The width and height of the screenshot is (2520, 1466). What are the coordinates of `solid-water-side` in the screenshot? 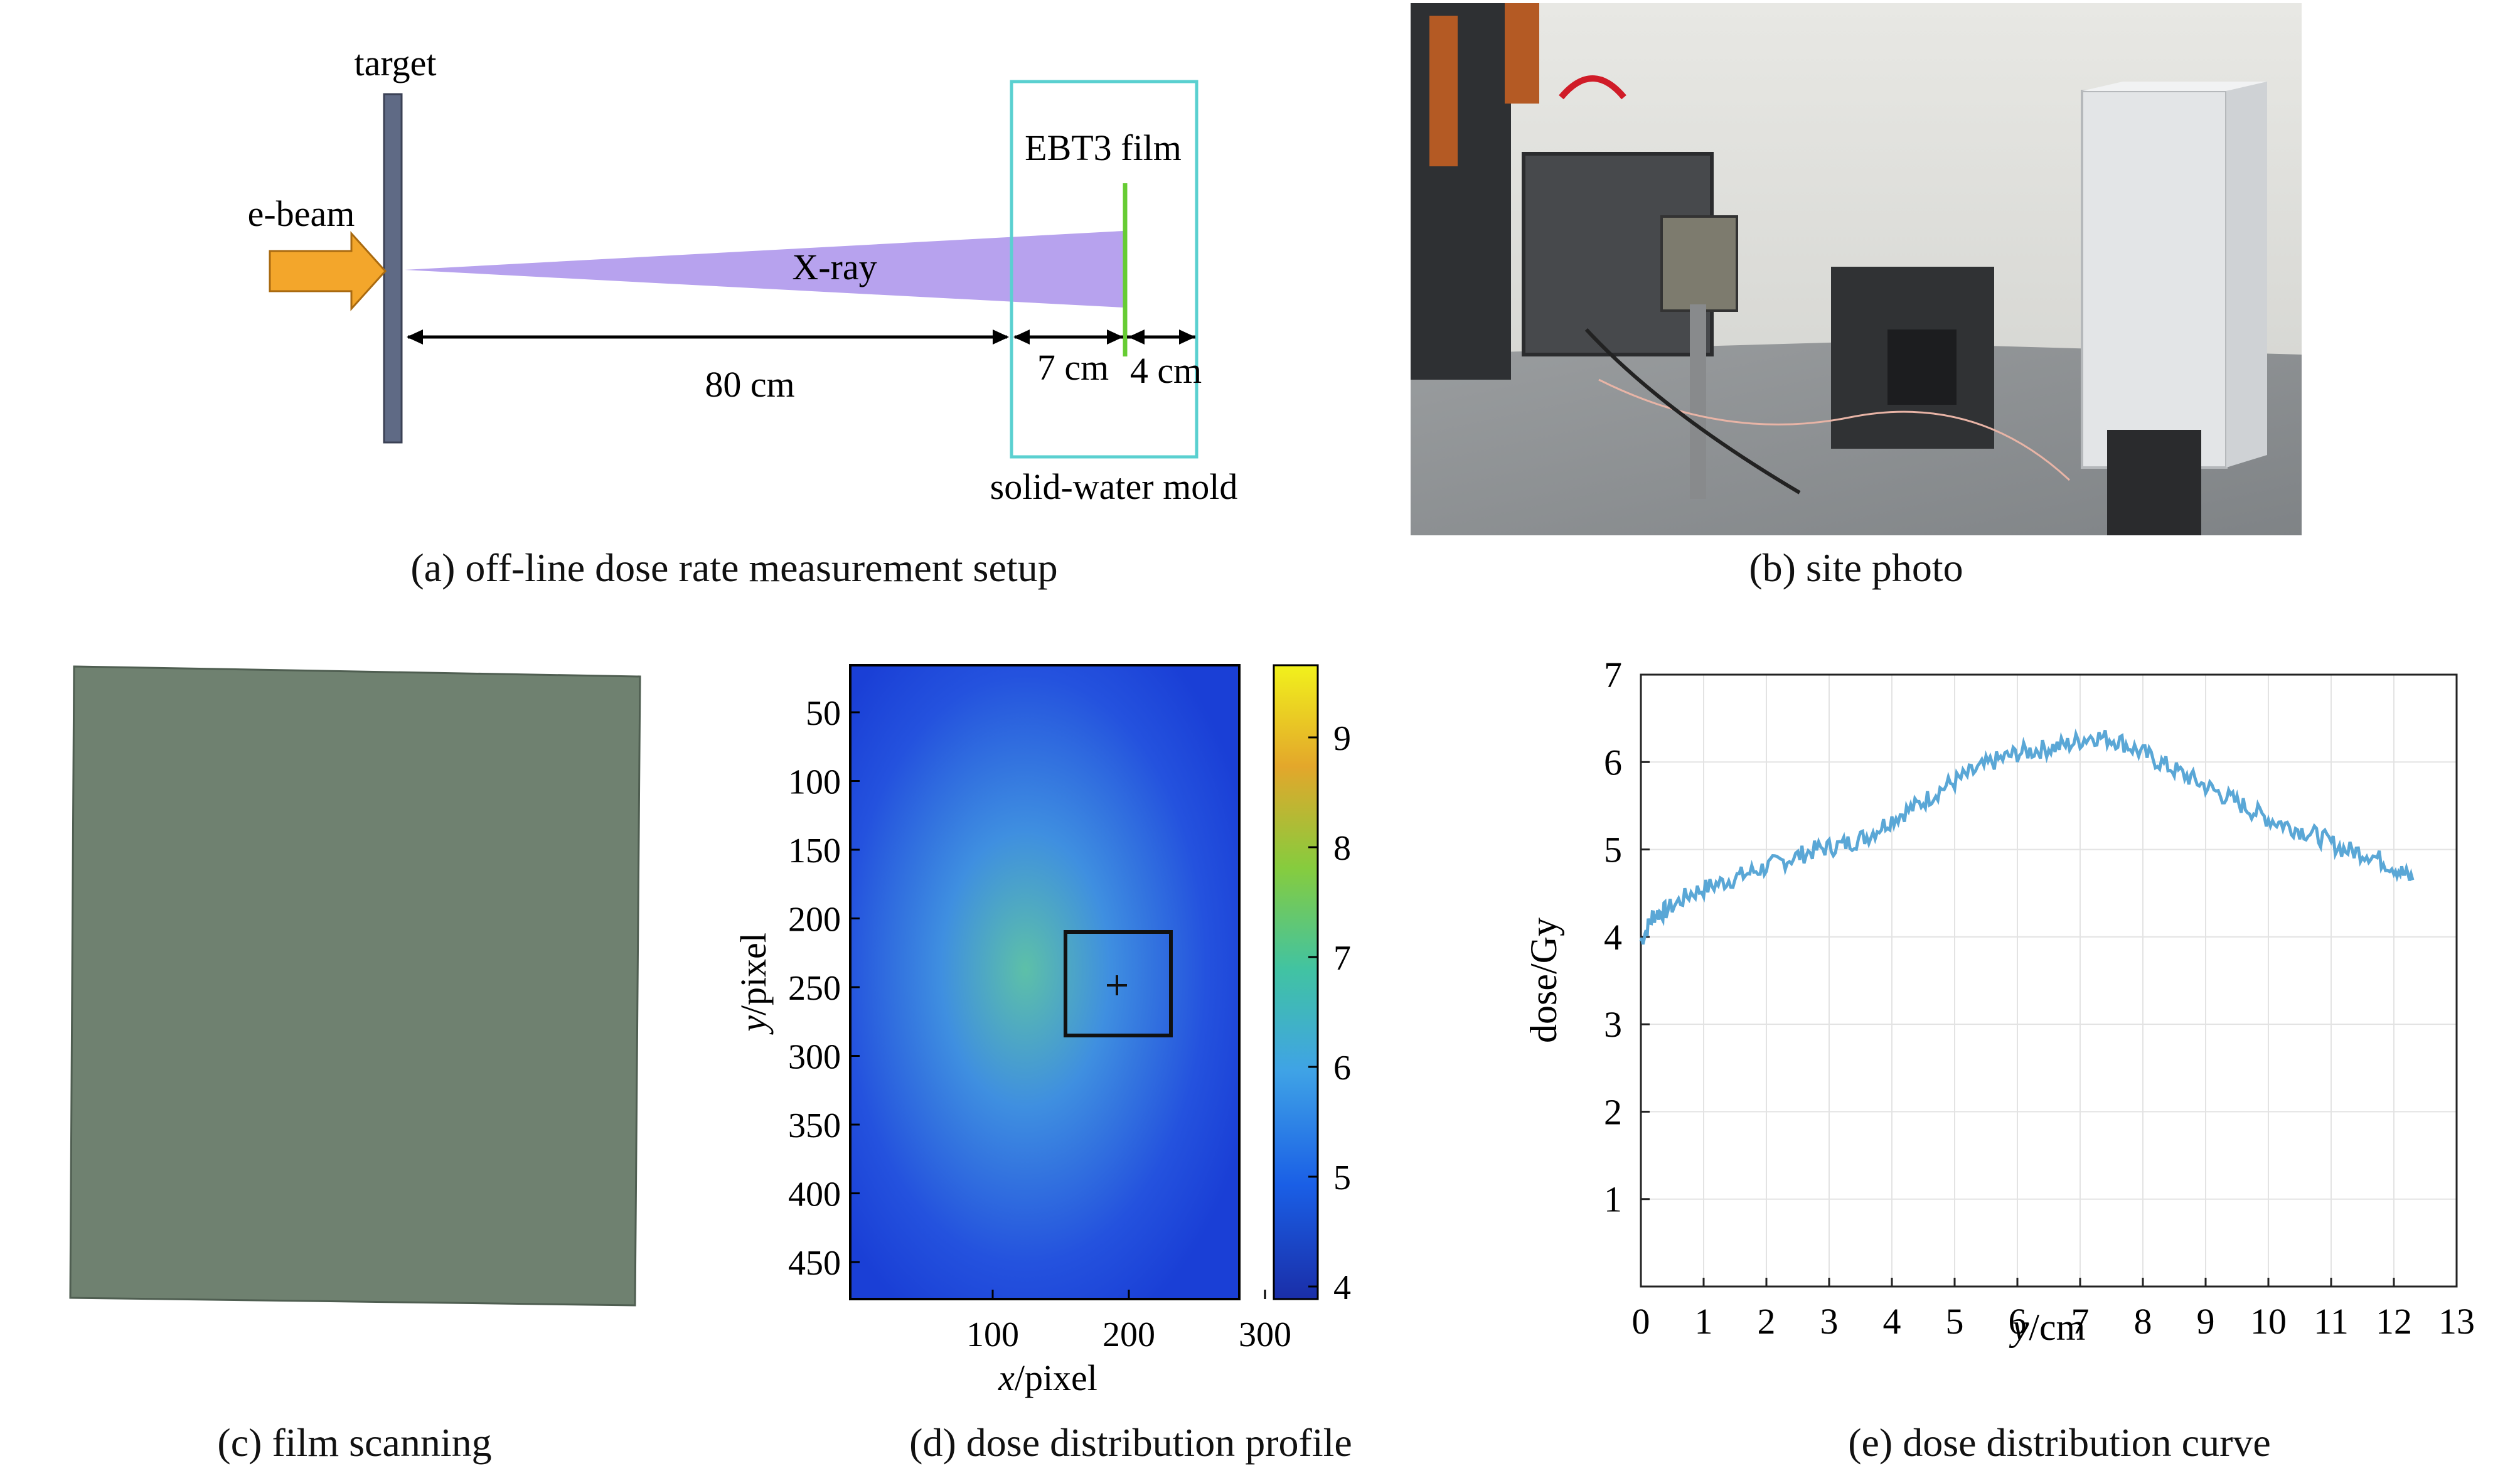 It's located at (2246, 275).